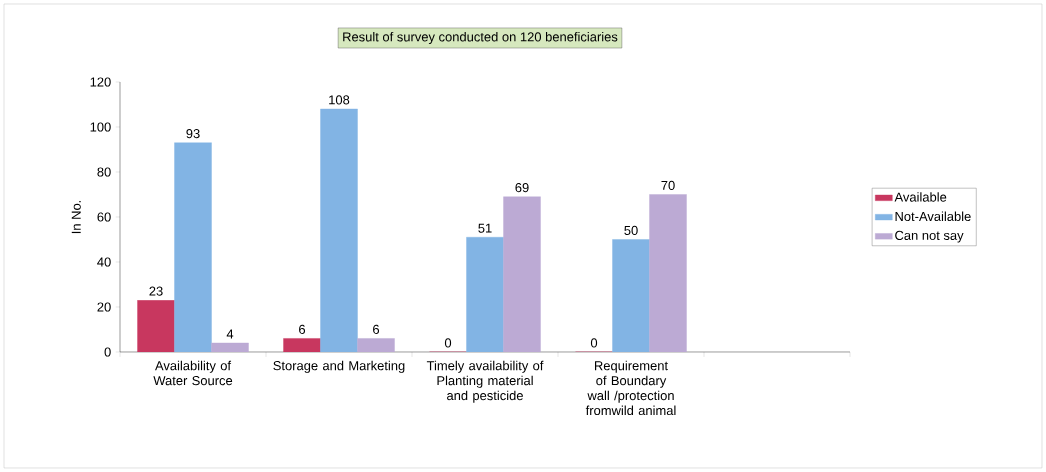 The image size is (1046, 472). Describe the element at coordinates (339, 366) in the screenshot. I see `x-tick-label: Storage and Marketing` at that location.